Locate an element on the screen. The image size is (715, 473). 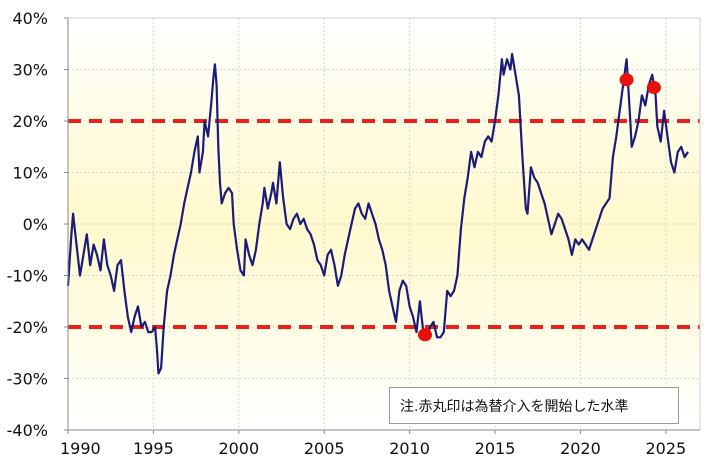
y-tick-label: -20% is located at coordinates (27, 327).